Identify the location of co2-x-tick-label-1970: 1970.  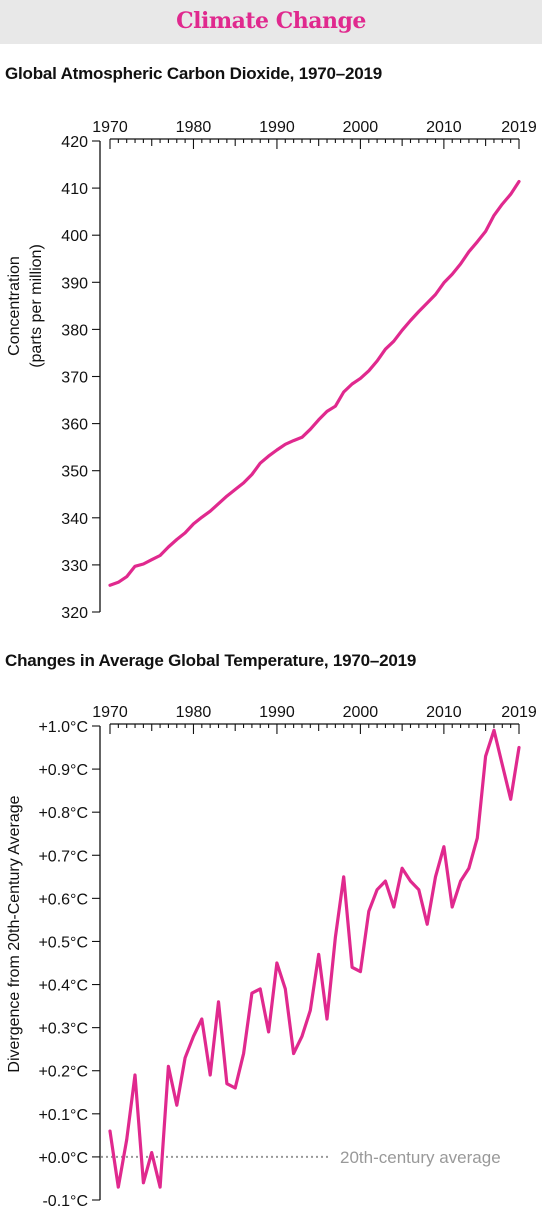
(110, 127).